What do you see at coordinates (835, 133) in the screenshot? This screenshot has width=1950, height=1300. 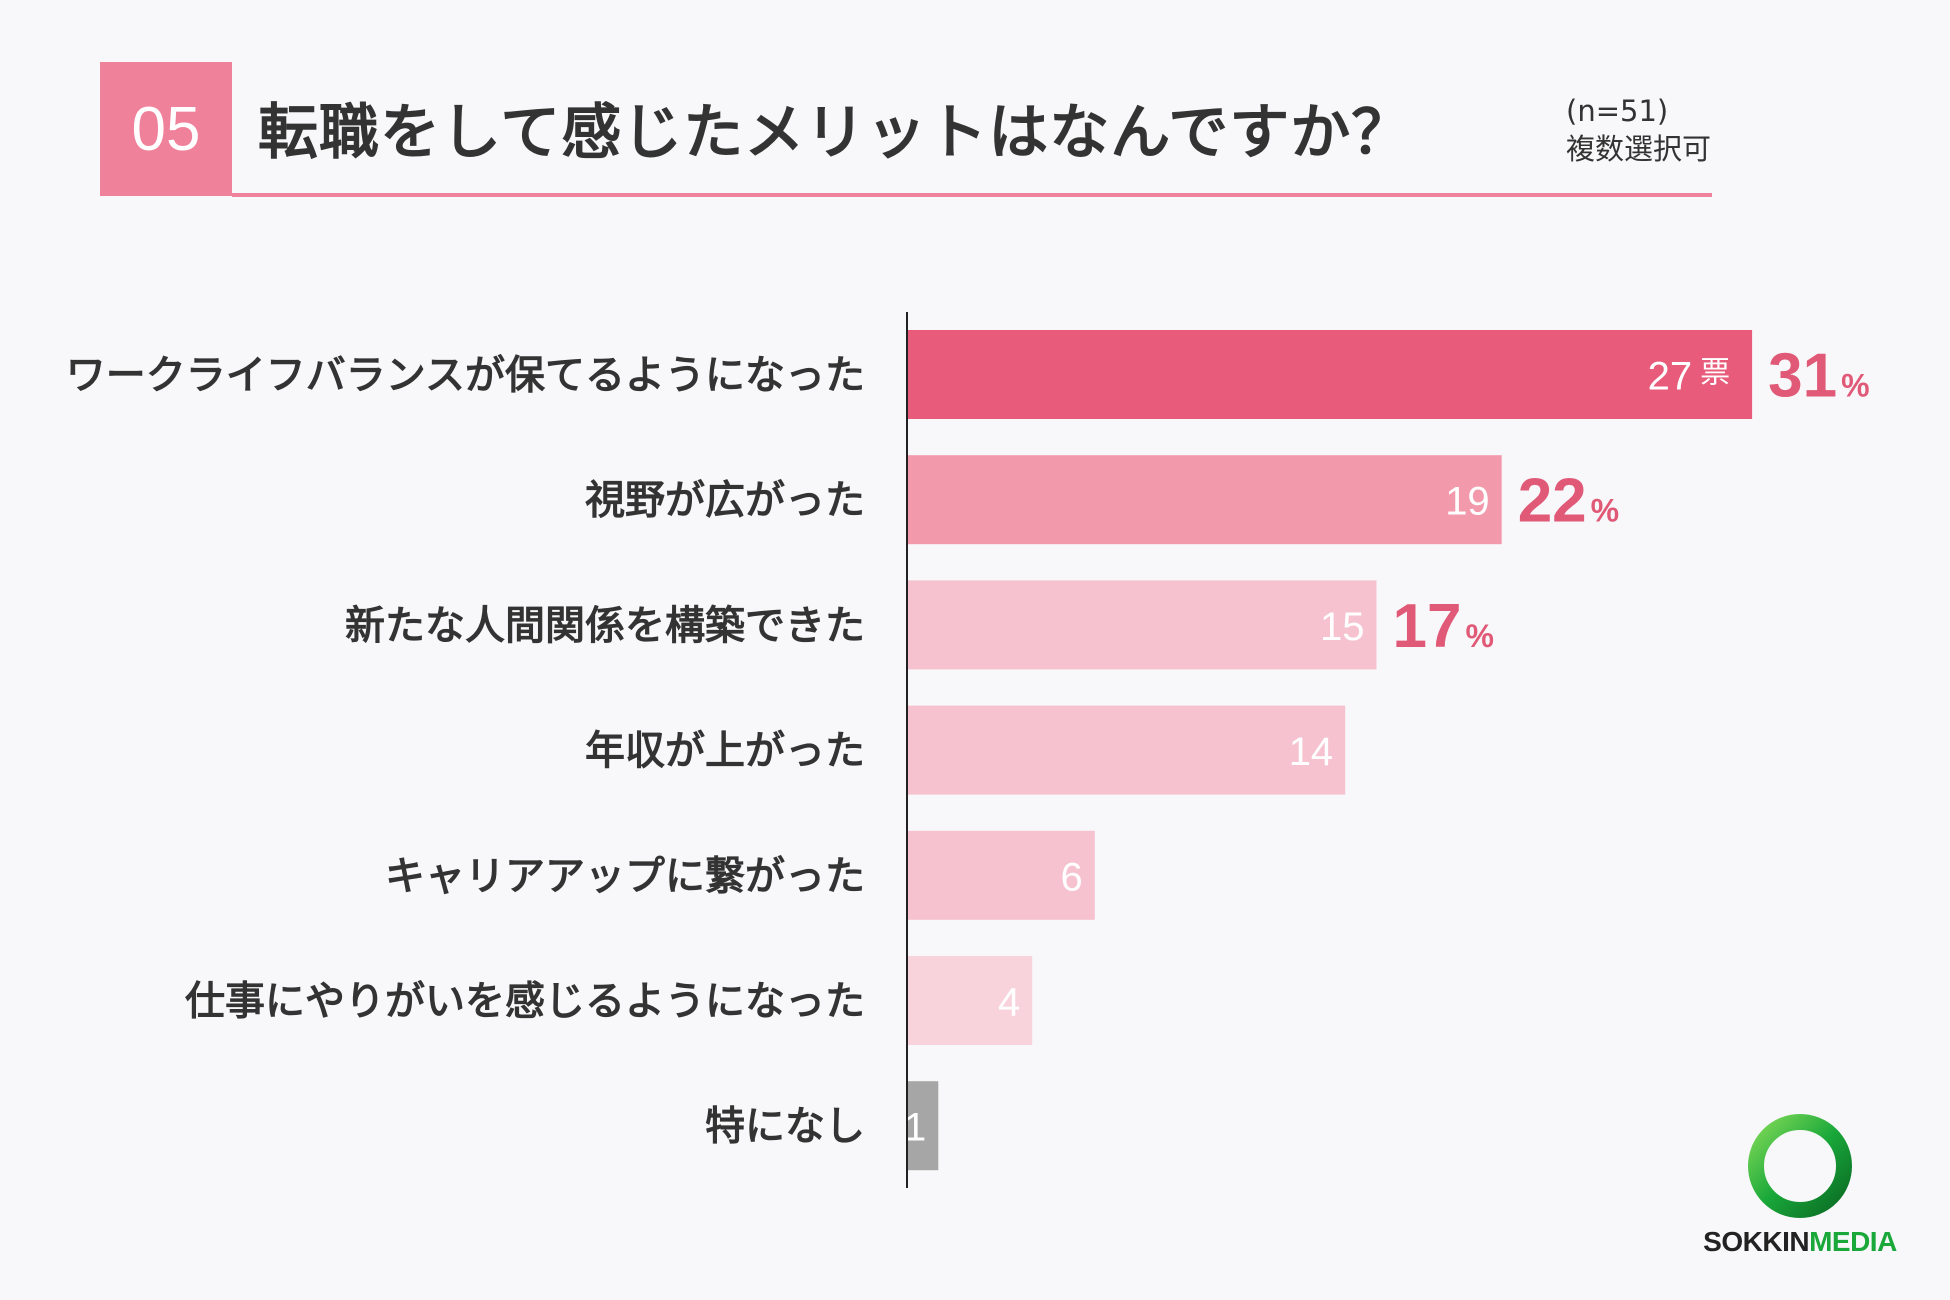 I see `chart-title: 転職をして感じたメリットはなんですか？` at bounding box center [835, 133].